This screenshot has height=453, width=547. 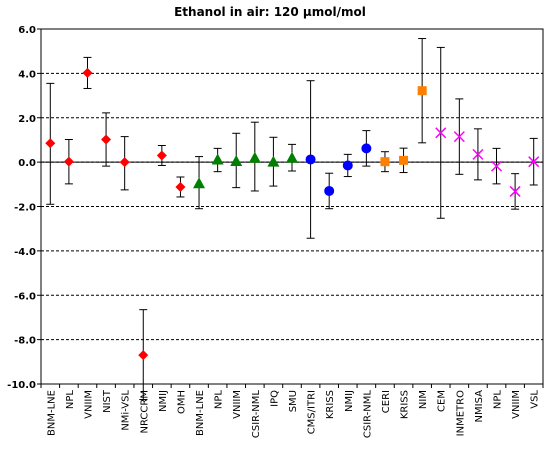 What do you see at coordinates (27, 119) in the screenshot?
I see `y-tick-label: 2.0` at bounding box center [27, 119].